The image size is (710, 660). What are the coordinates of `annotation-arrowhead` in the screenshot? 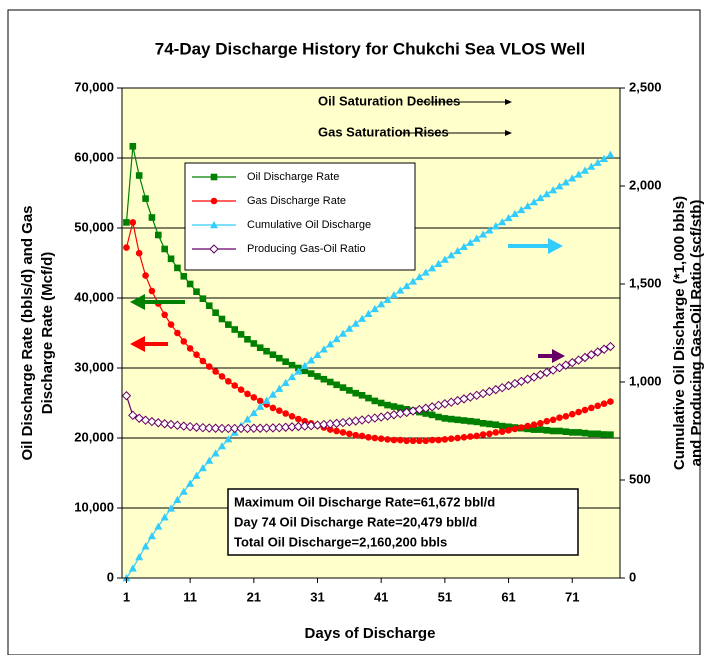 It's located at (508, 102).